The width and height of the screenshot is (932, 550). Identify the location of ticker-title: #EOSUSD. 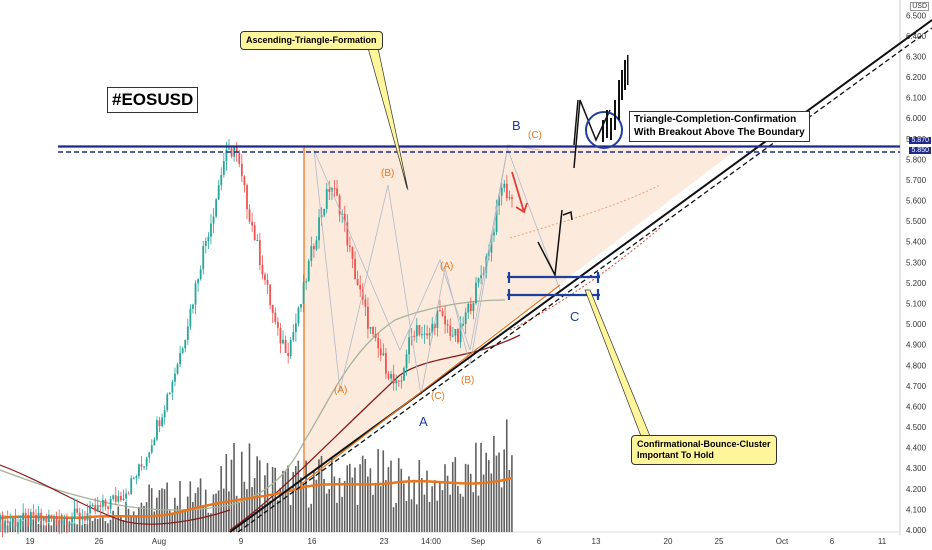
(153, 100).